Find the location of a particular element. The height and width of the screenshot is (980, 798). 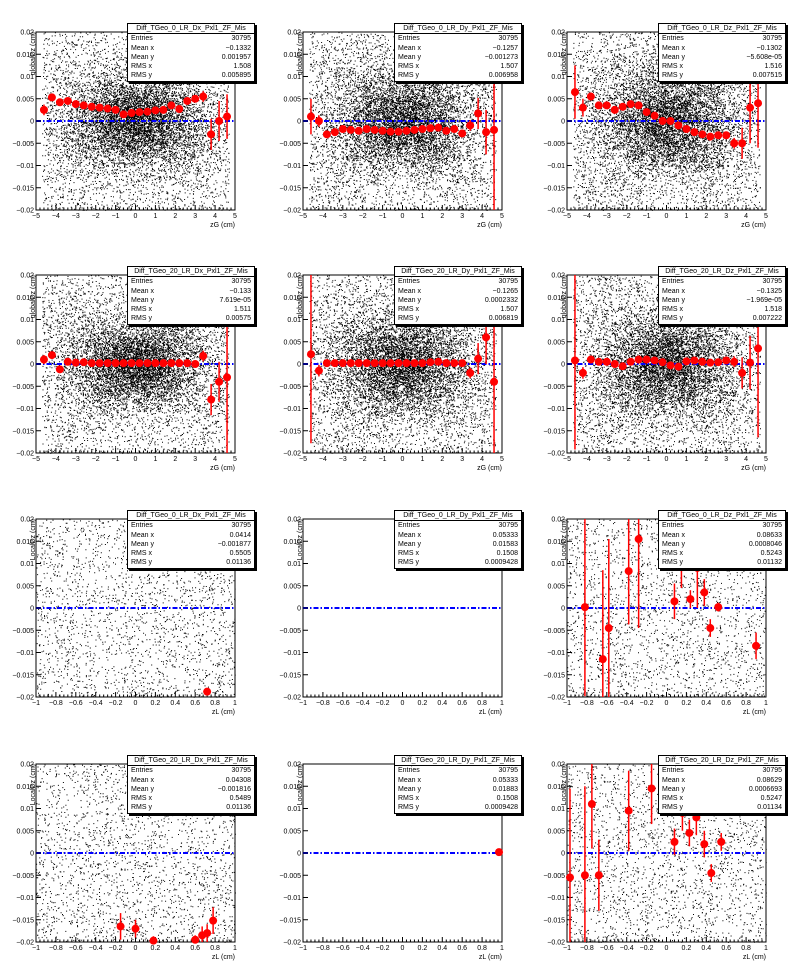

x-tick-label: −4 is located at coordinates (587, 216).